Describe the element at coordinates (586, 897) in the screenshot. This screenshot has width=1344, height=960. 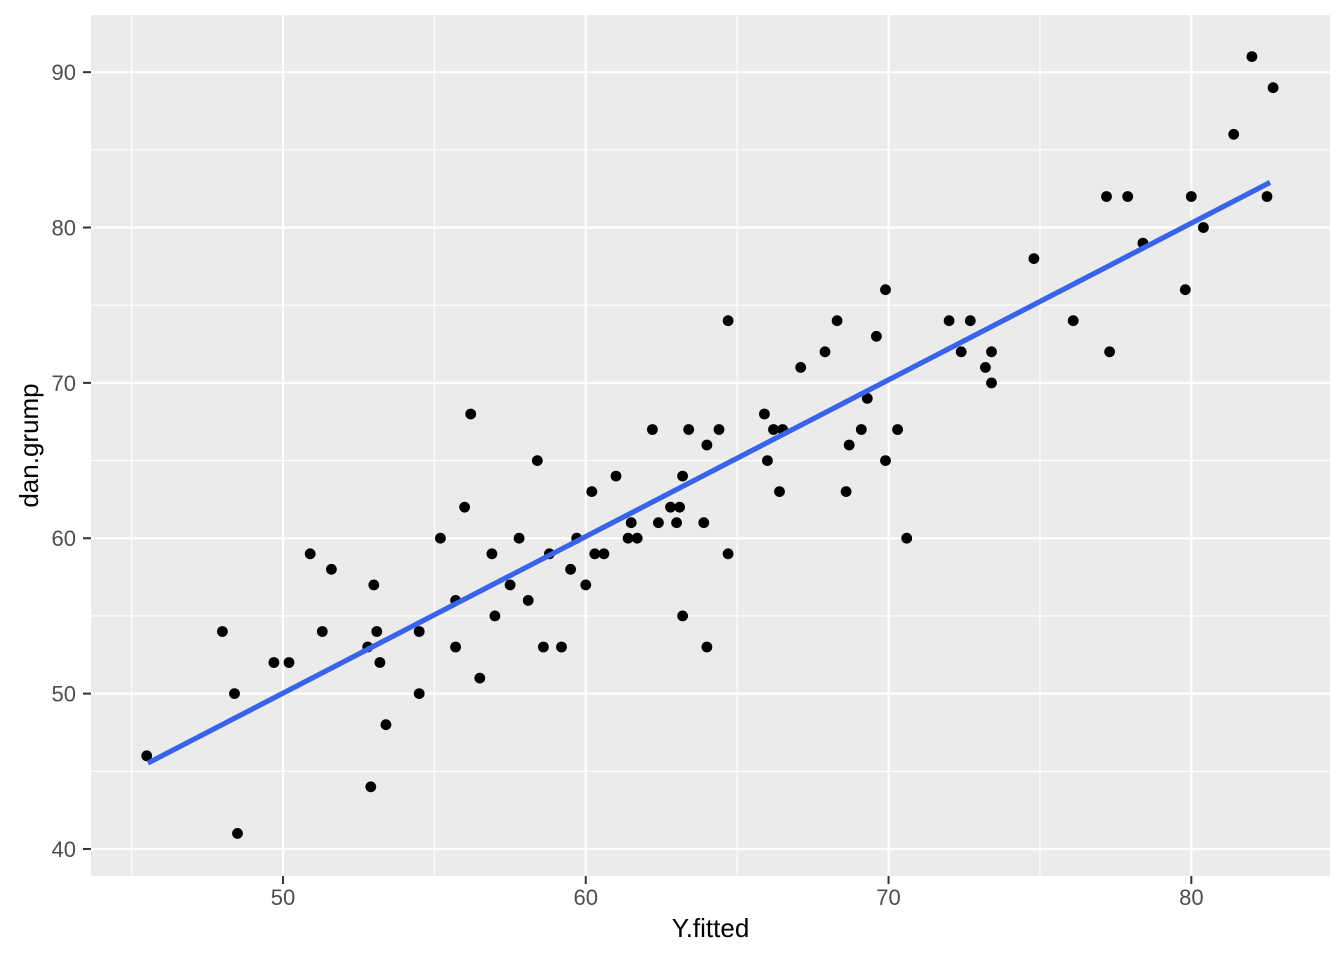
I see `x-tick-label: 60` at that location.